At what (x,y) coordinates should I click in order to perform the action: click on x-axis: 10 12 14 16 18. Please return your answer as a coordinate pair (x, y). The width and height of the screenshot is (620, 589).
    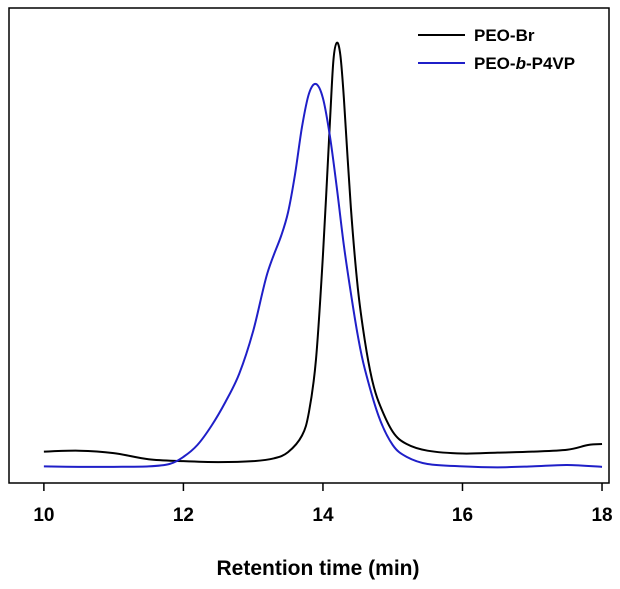
    Looking at the image, I should click on (323, 504).